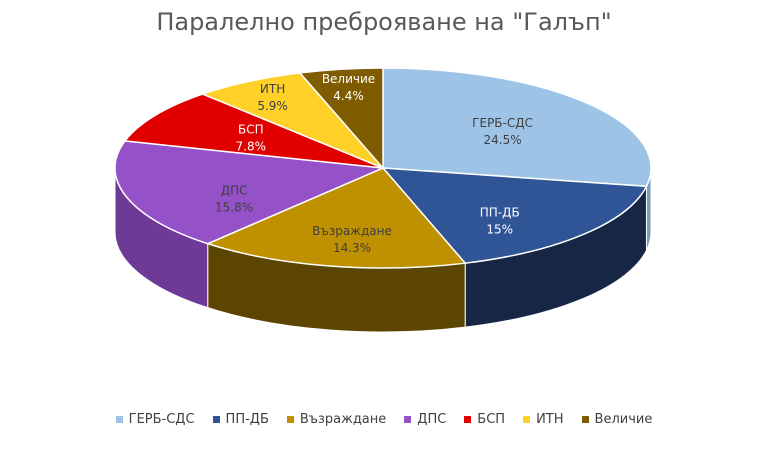  Describe the element at coordinates (352, 231) in the screenshot. I see `slice-label-възраждане: Възраждане` at that location.